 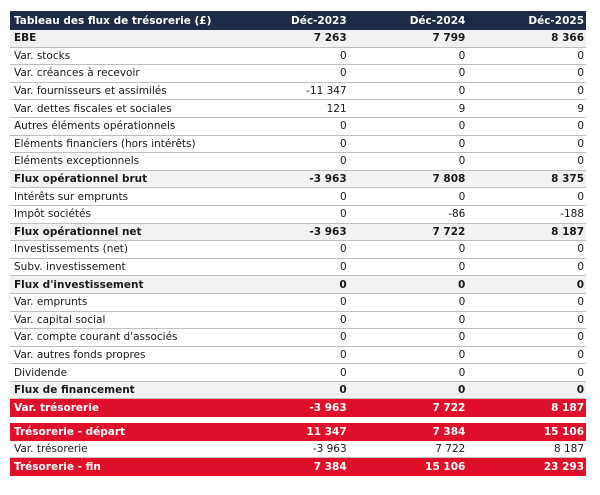 What do you see at coordinates (298, 373) in the screenshot?
I see `table-row: Dividende 0 0 0` at bounding box center [298, 373].